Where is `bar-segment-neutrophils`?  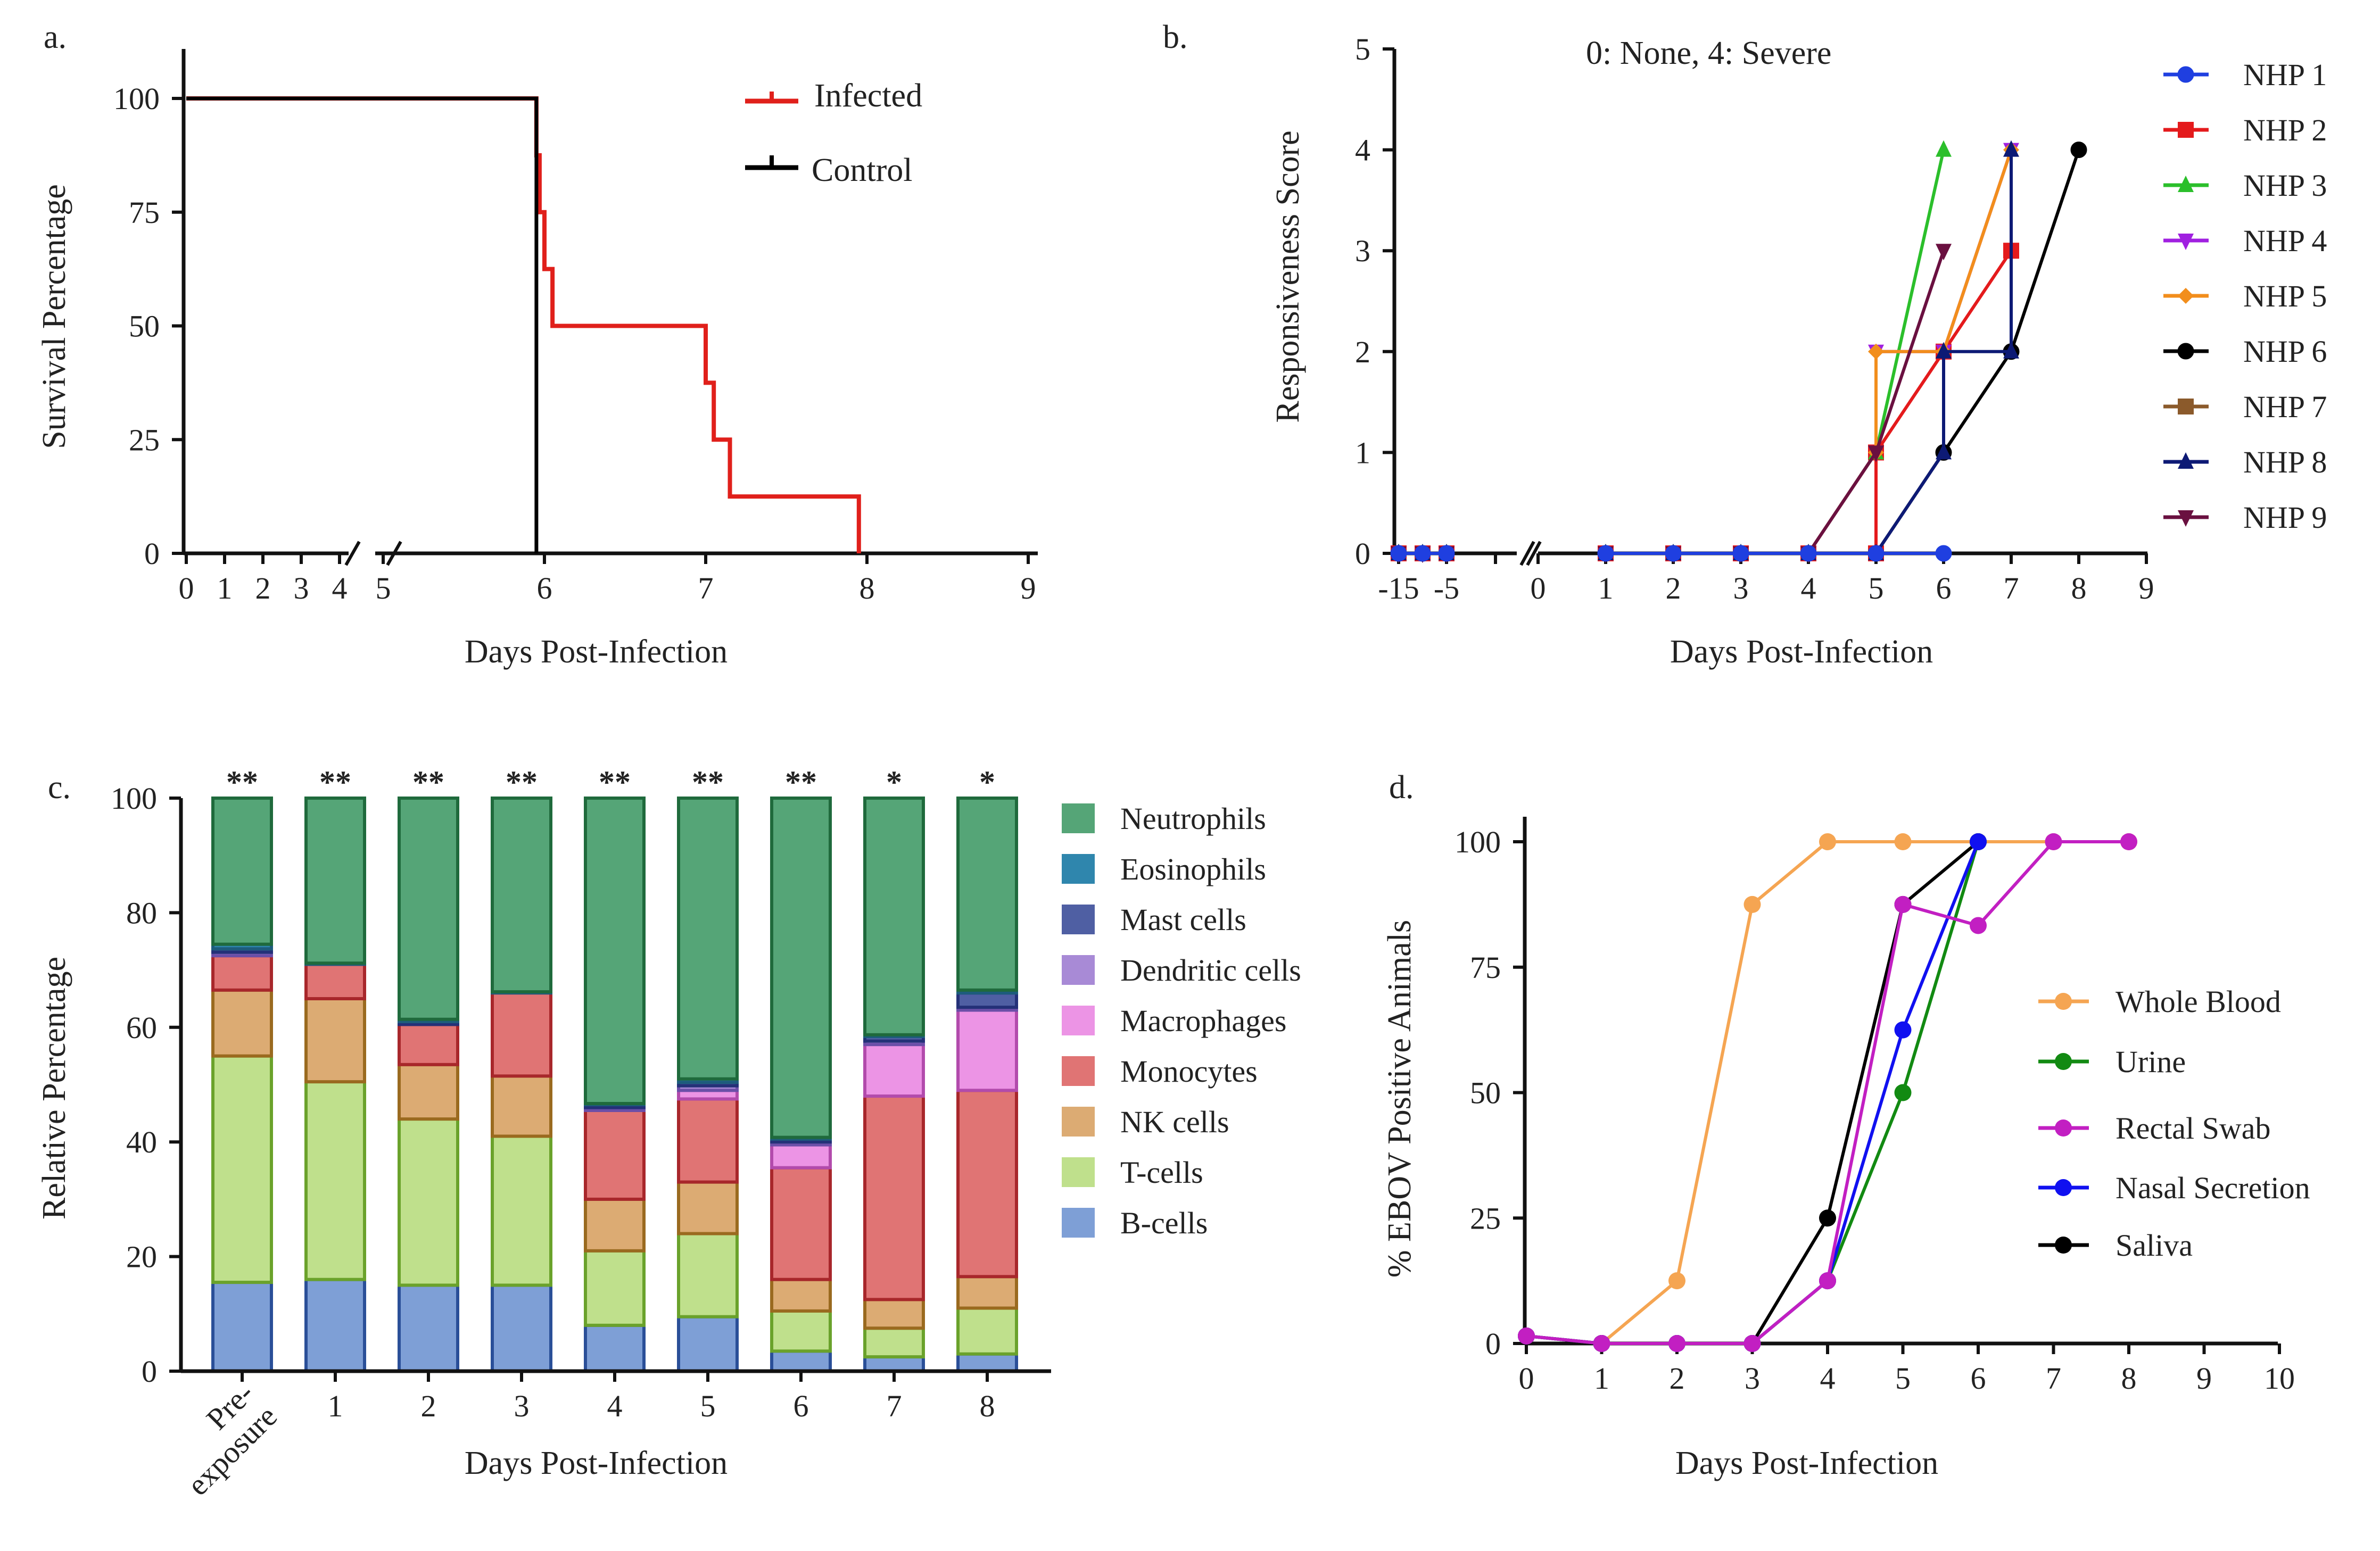
bar-segment-neutrophils is located at coordinates (335, 881).